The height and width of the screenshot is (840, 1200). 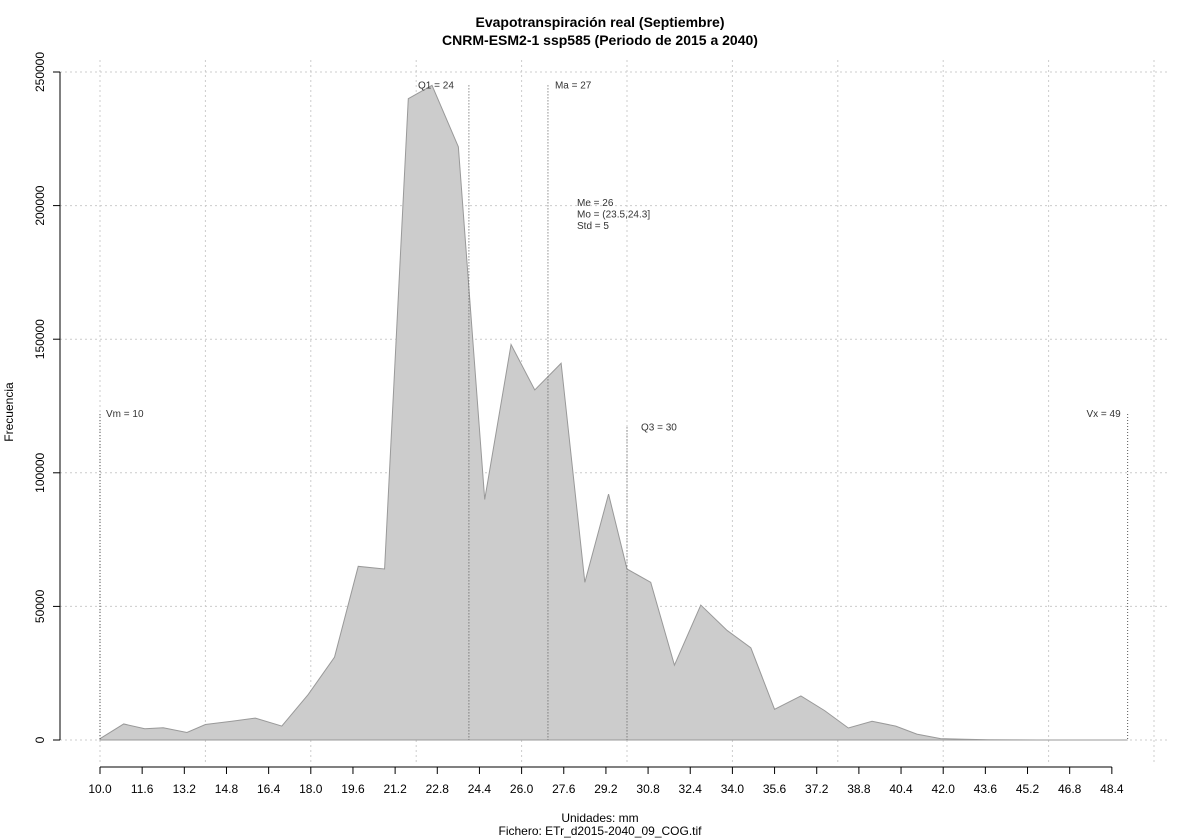 What do you see at coordinates (353, 789) in the screenshot?
I see `x-tick-label: 19.6` at bounding box center [353, 789].